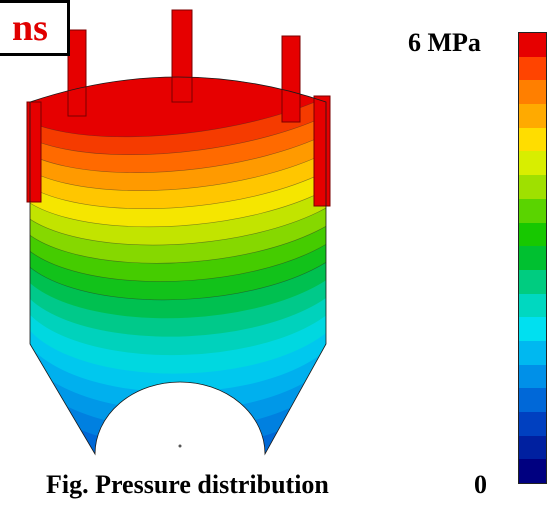 Image resolution: width=549 pixels, height=514 pixels. What do you see at coordinates (322, 151) in the screenshot?
I see `vessel-flange-right` at bounding box center [322, 151].